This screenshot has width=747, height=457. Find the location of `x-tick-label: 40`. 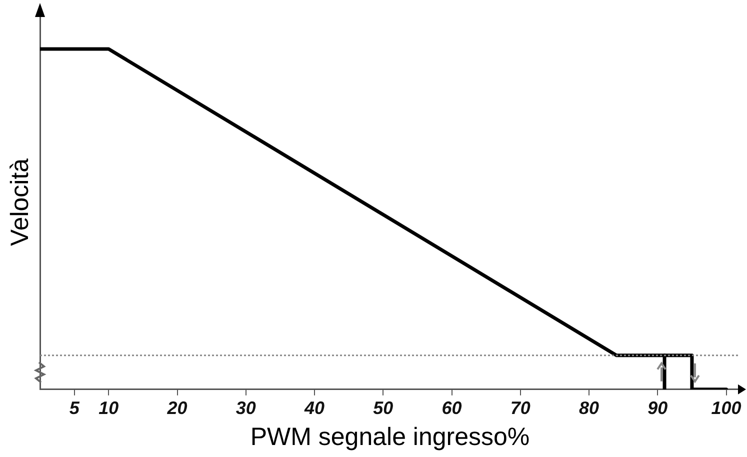

x-tick-label: 40 is located at coordinates (314, 408).